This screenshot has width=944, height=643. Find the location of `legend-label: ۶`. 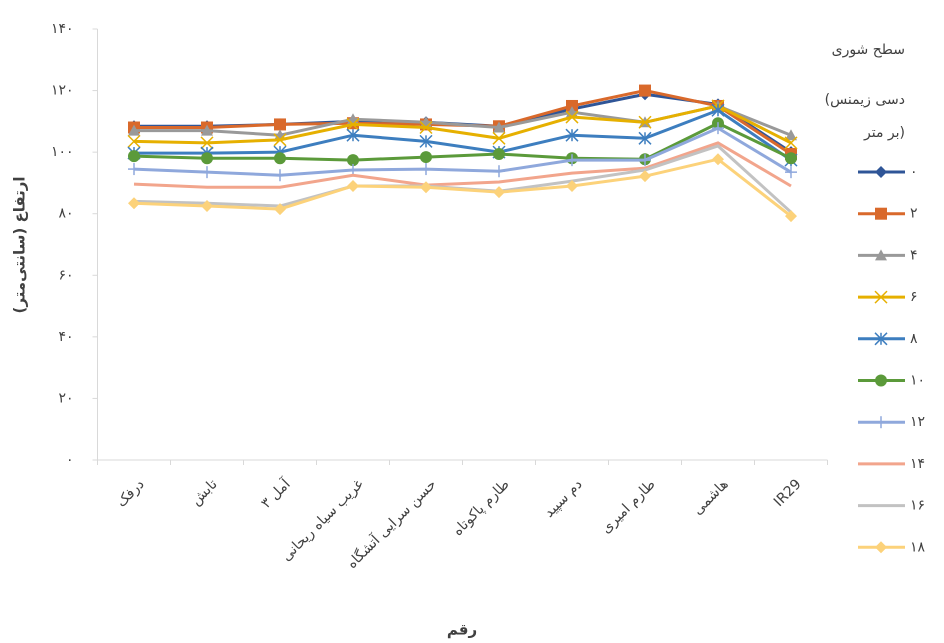

legend-label: ۶ is located at coordinates (914, 297).